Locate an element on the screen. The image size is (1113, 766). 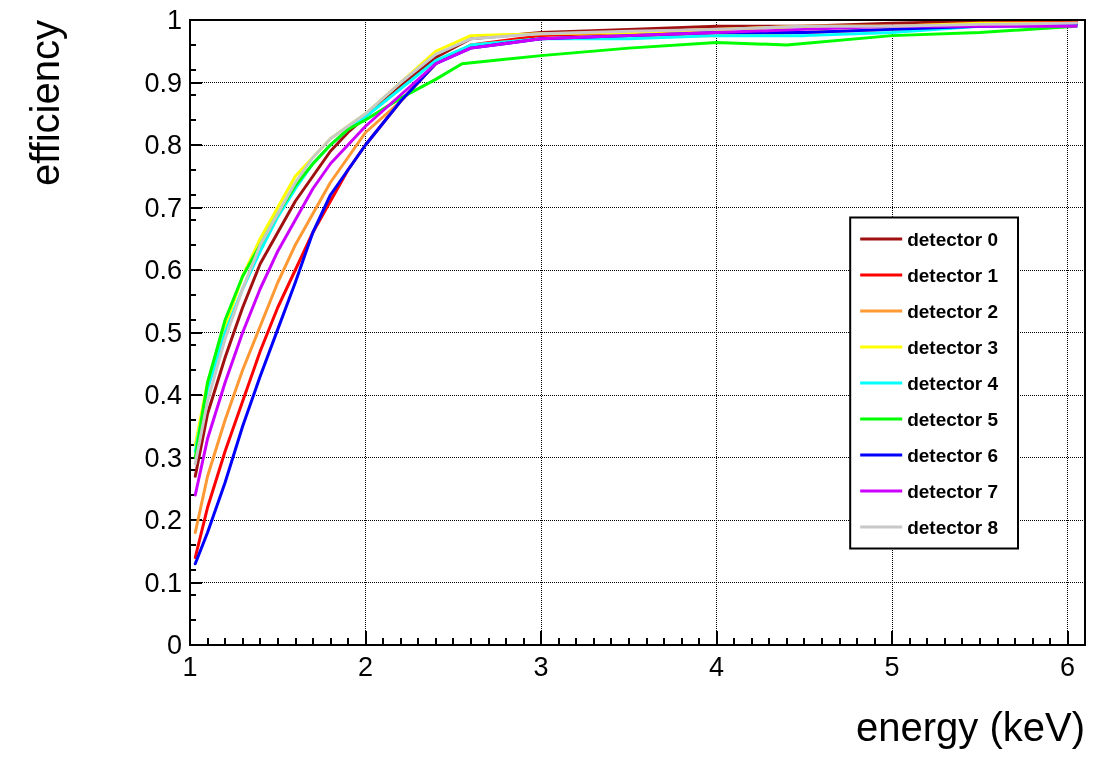
x-tick-label: 4 is located at coordinates (716, 666).